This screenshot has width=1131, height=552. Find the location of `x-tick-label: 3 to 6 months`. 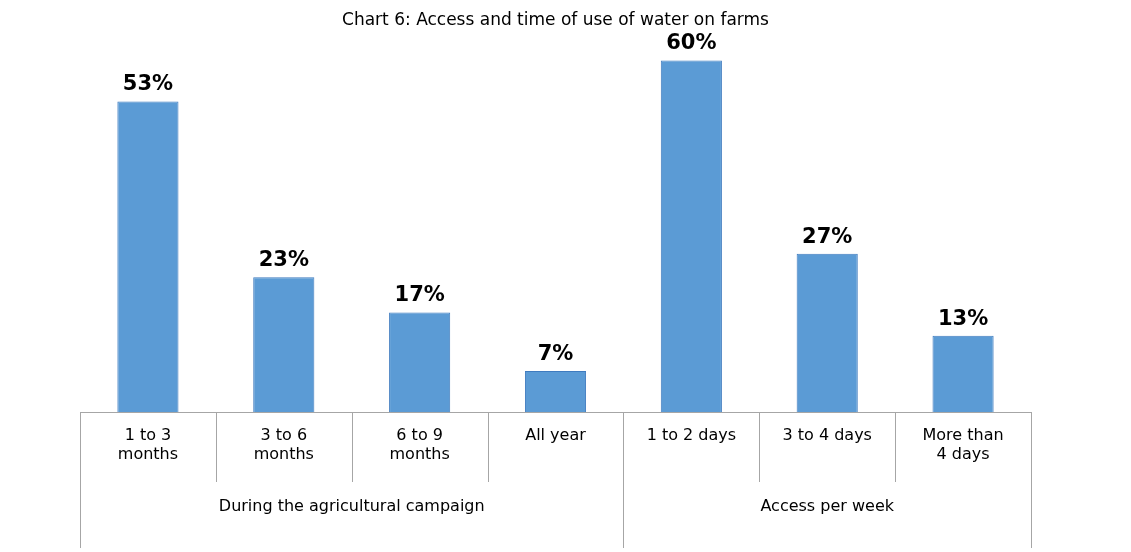

x-tick-label: 3 to 6 months is located at coordinates (283, 443).